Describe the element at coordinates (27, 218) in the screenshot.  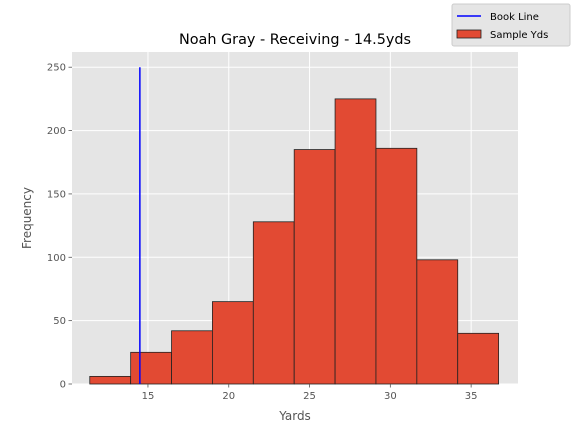
I see `y-axis-label: Frequency` at that location.